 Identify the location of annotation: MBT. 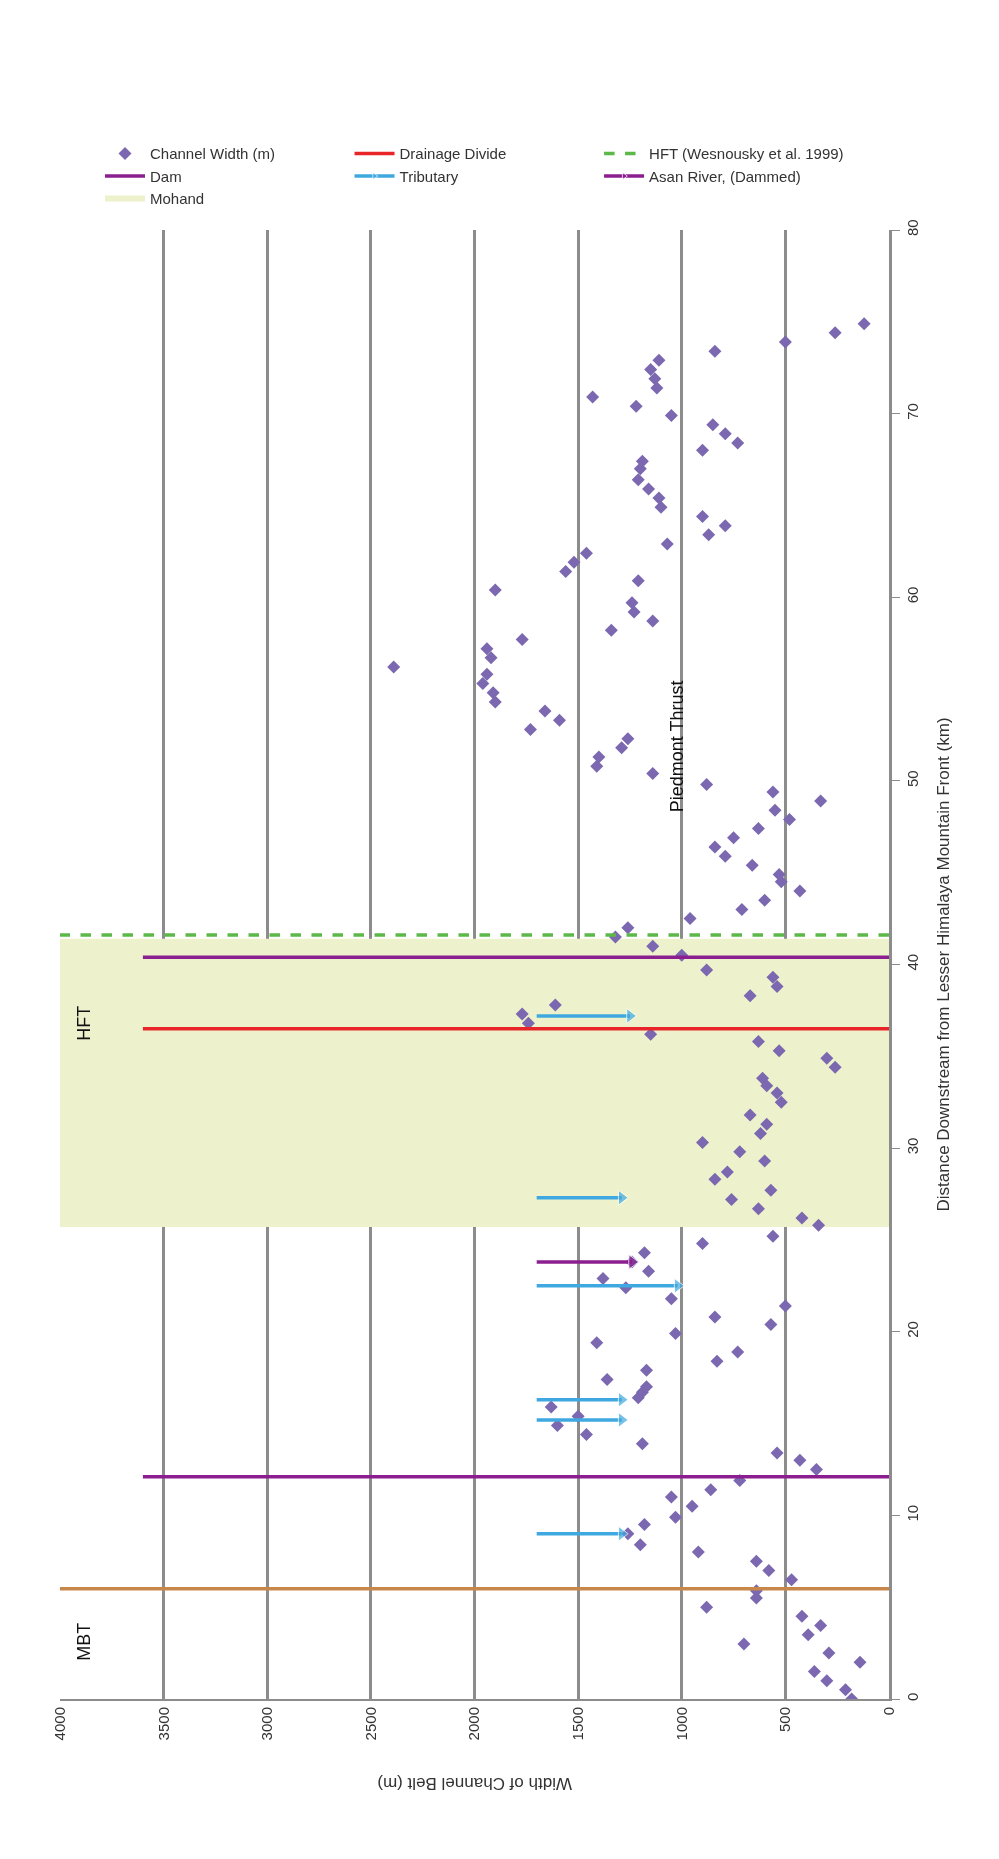
(84, 1641).